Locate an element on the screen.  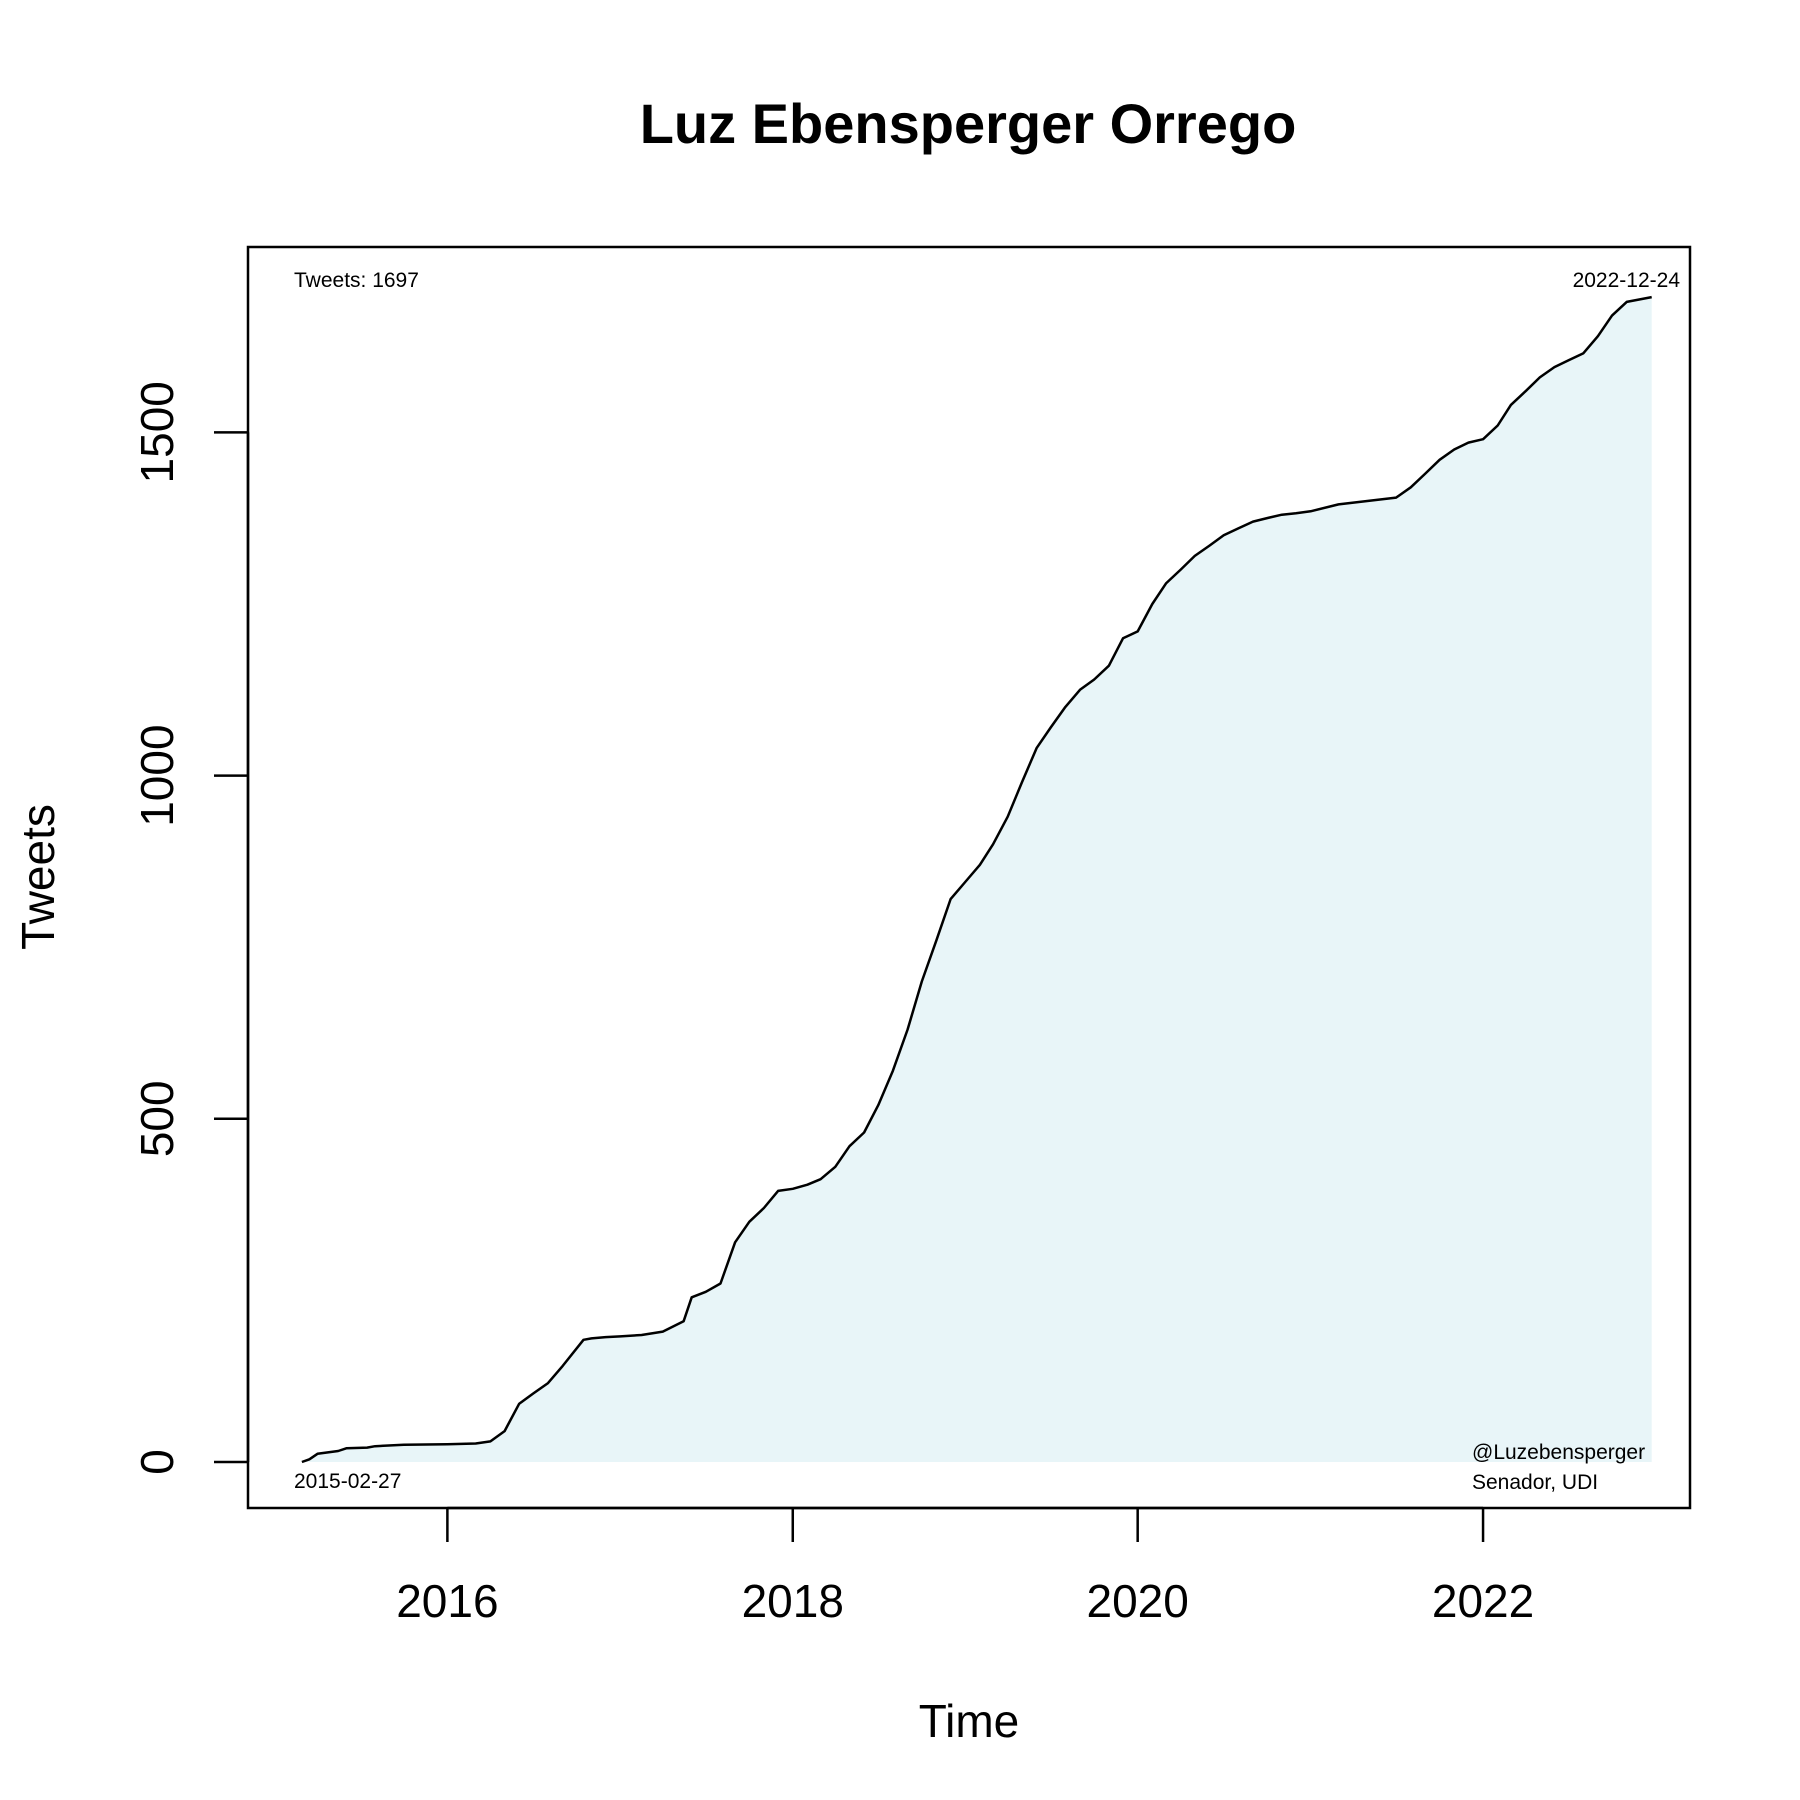
tweets-count-annotation: Tweets: 1697 is located at coordinates (356, 280).